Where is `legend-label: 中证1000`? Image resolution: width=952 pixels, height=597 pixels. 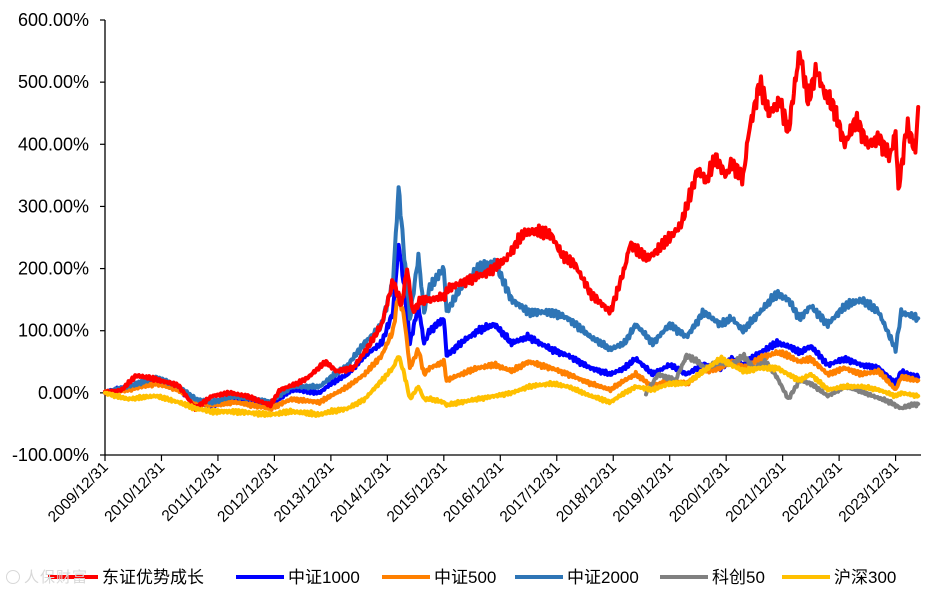 legend-label: 中证1000 is located at coordinates (324, 577).